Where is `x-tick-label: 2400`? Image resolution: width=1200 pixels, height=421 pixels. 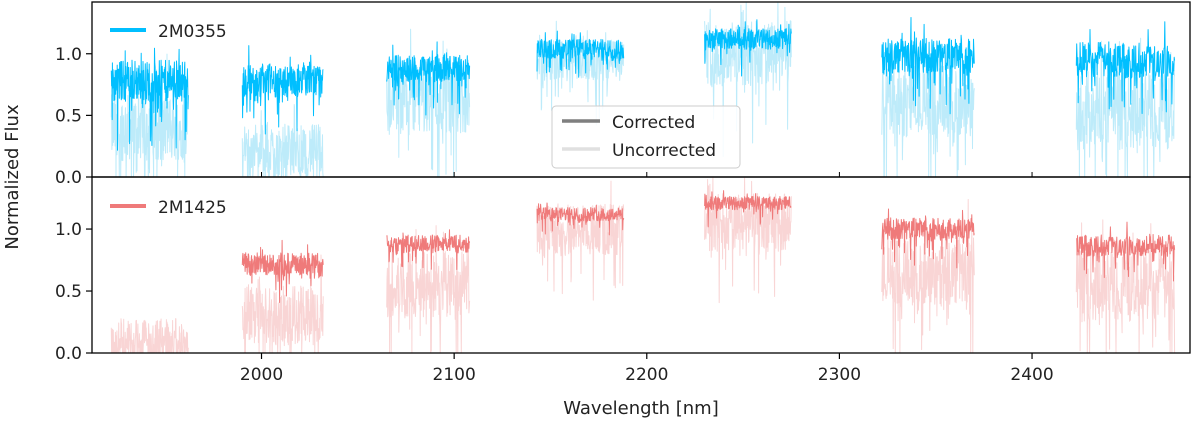
x-tick-label: 2400 is located at coordinates (1031, 375).